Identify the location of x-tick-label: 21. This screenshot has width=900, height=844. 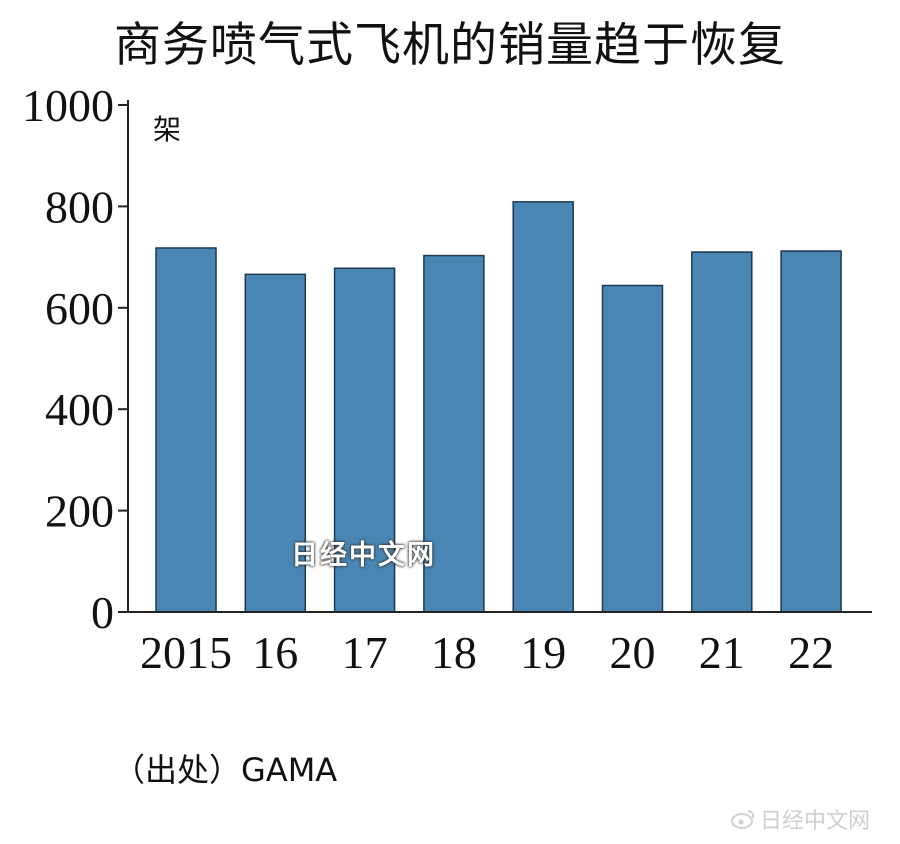
(722, 652).